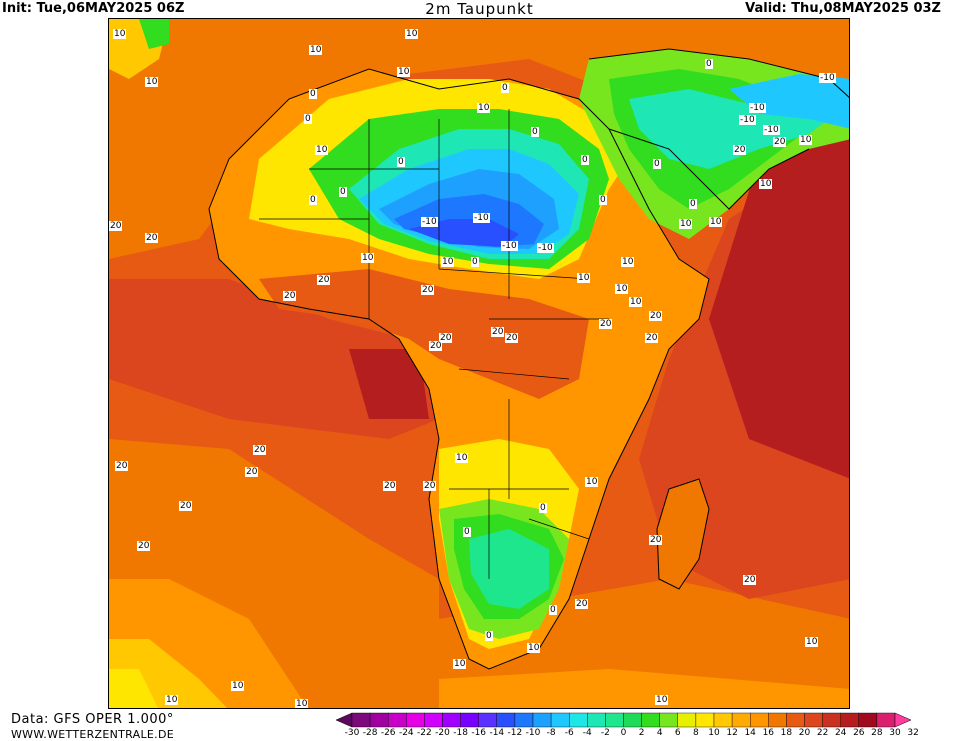 The image size is (959, 741). Describe the element at coordinates (644, 688) in the screenshot. I see `region-south-amber` at that location.